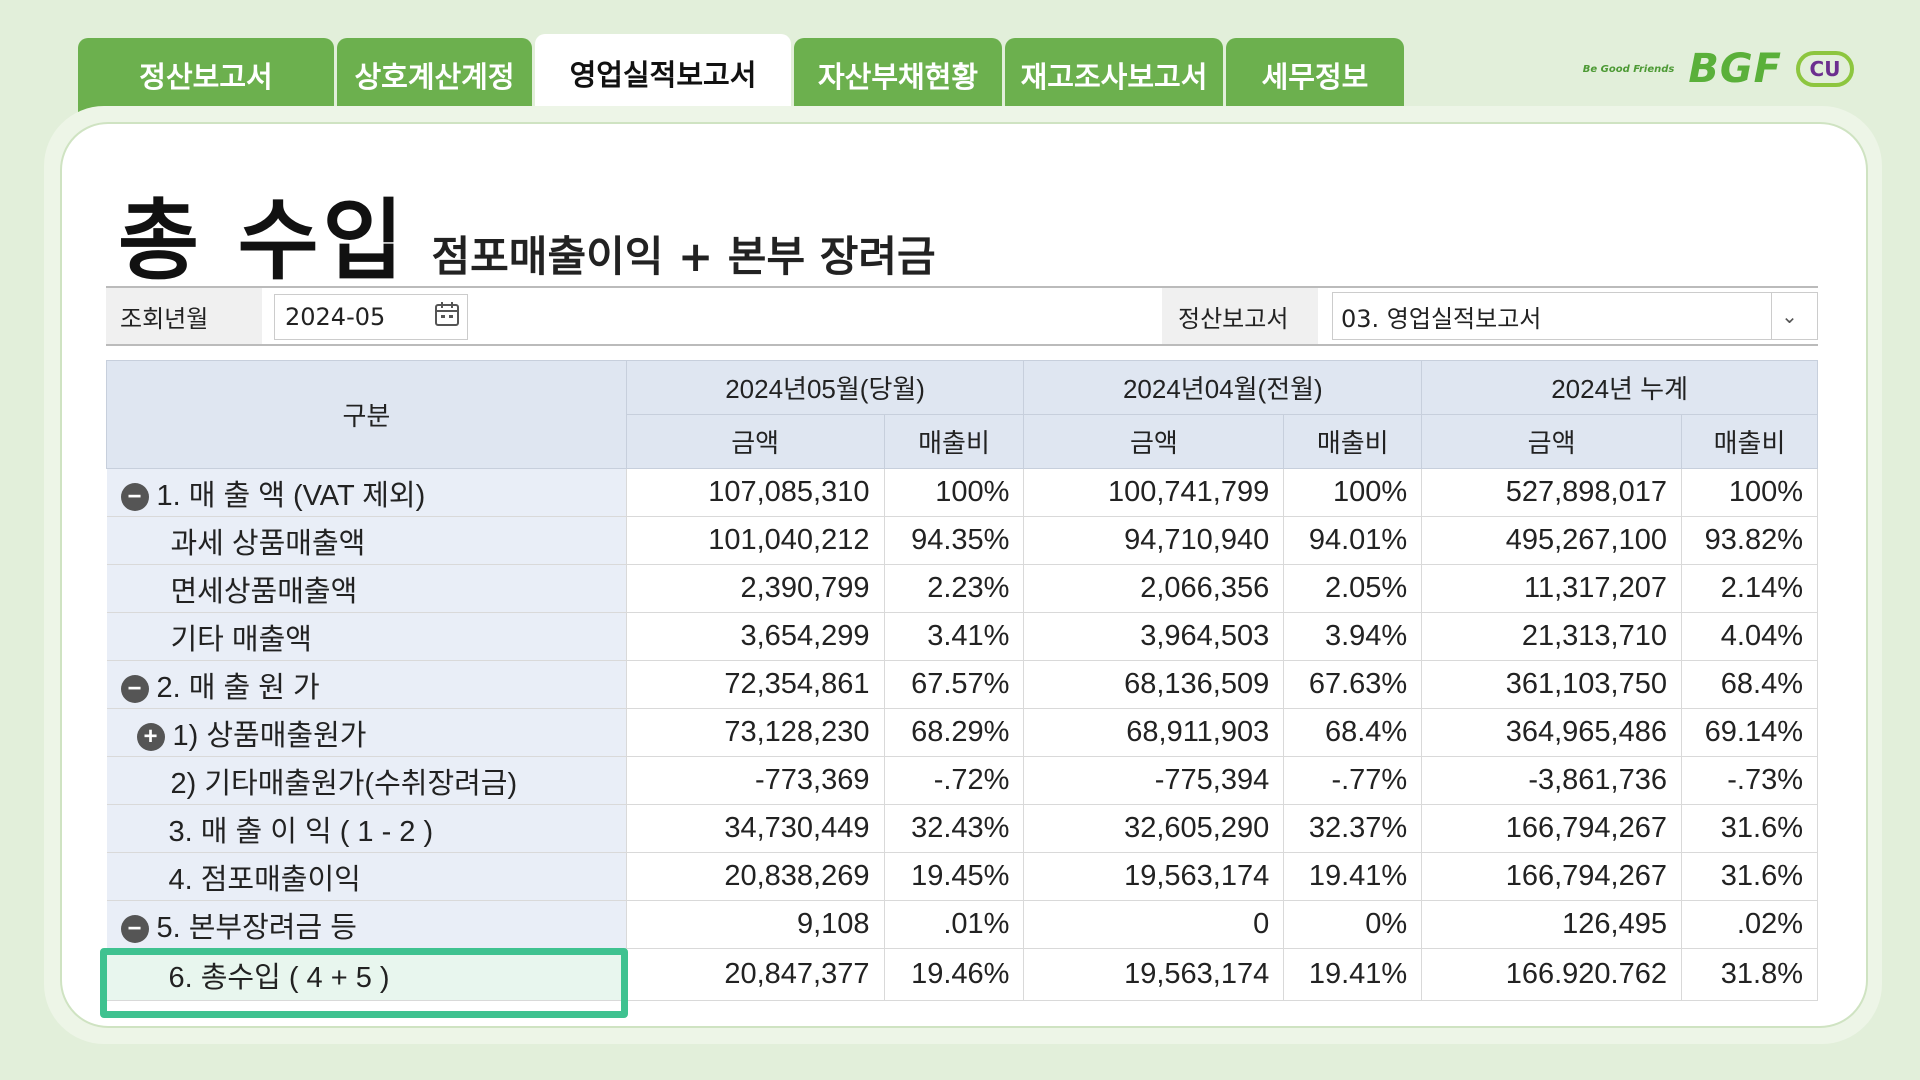 The image size is (1920, 1080). What do you see at coordinates (954, 828) in the screenshot?
I see `ratio-cell: 32.43%` at bounding box center [954, 828].